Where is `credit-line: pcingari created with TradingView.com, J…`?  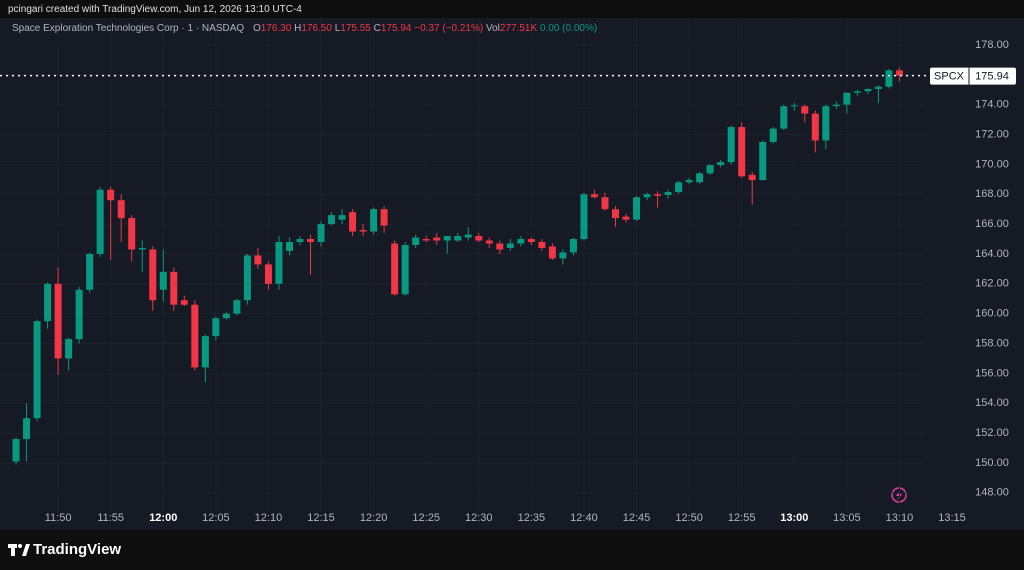
credit-line: pcingari created with TradingView.com, J… is located at coordinates (155, 9).